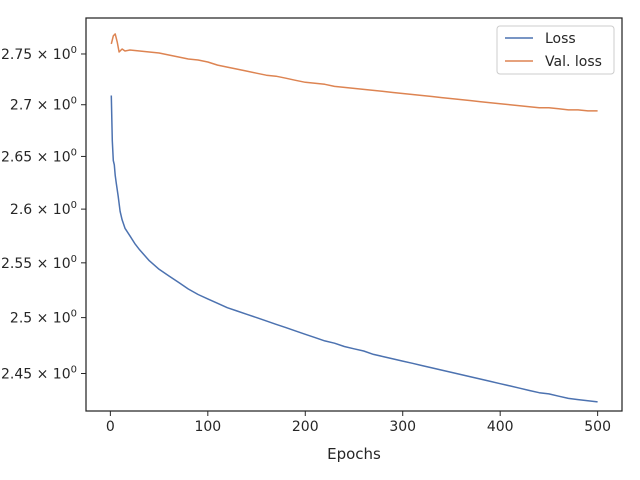  I want to click on y-tick-label: 2.5 × 100, so click(43, 318).